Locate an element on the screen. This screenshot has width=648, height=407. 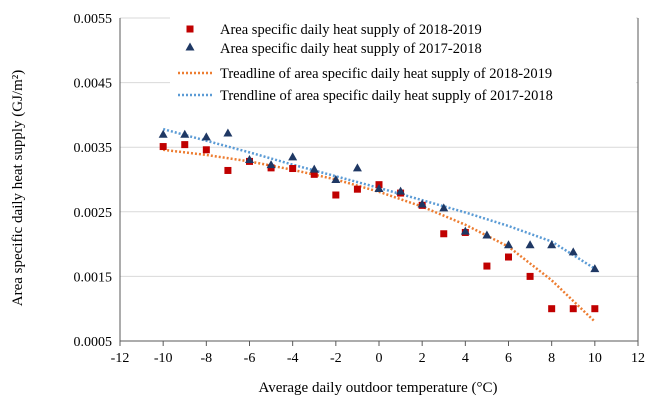
y-tick-label: 0.0025 is located at coordinates (93, 213).